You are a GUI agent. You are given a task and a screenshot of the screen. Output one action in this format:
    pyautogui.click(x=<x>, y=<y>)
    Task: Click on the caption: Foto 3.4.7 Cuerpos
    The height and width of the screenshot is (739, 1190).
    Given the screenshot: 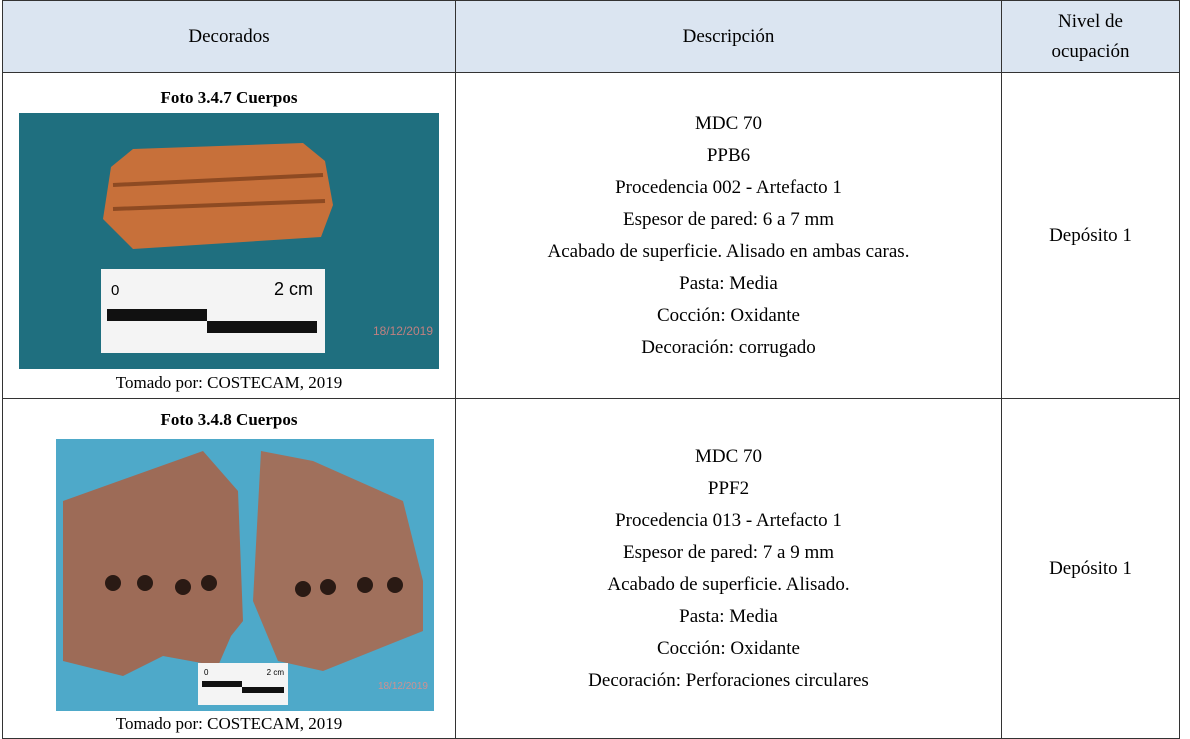 What is the action you would take?
    pyautogui.click(x=229, y=97)
    